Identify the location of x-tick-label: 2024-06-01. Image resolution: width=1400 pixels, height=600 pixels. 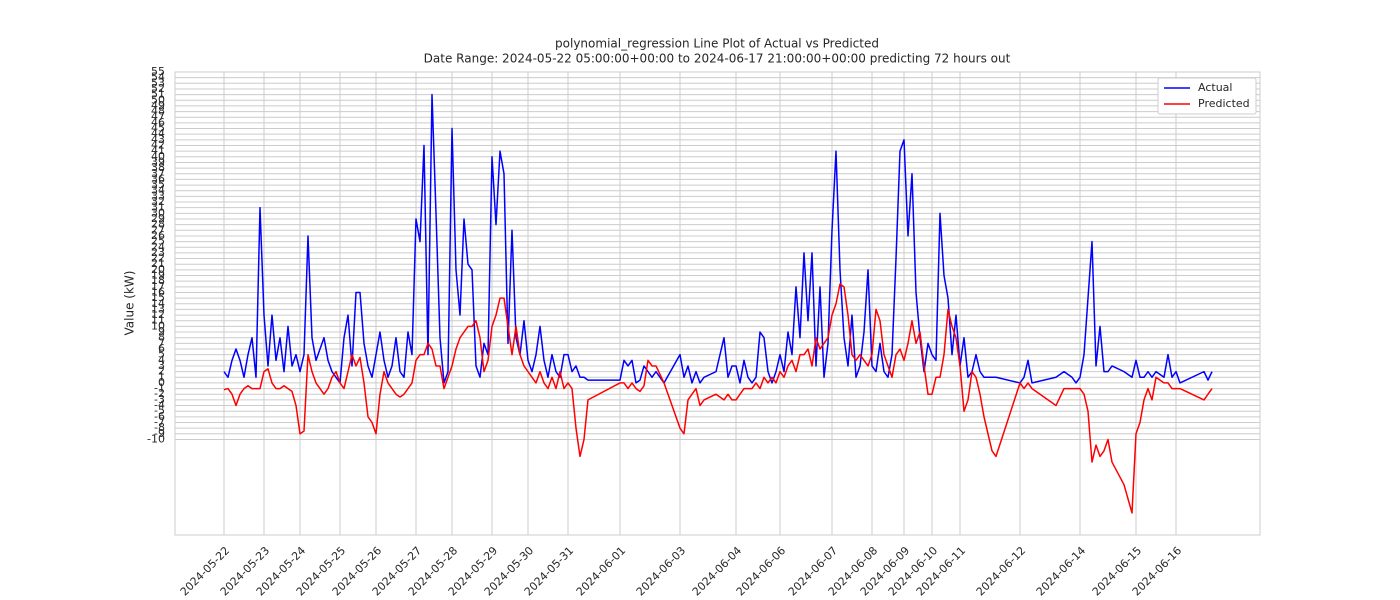
(601, 571).